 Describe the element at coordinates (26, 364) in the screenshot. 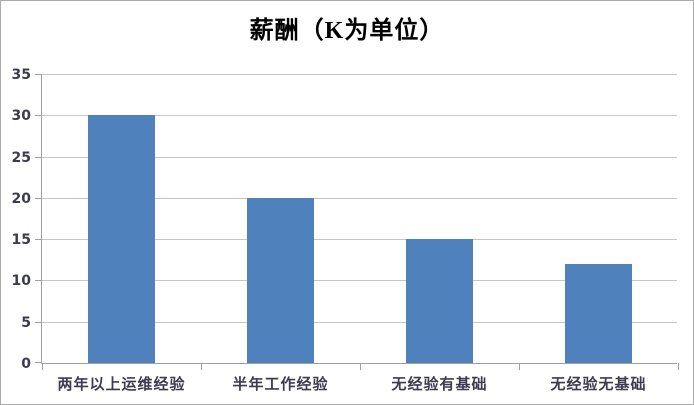

I see `y-axis-tick-label: 0` at that location.